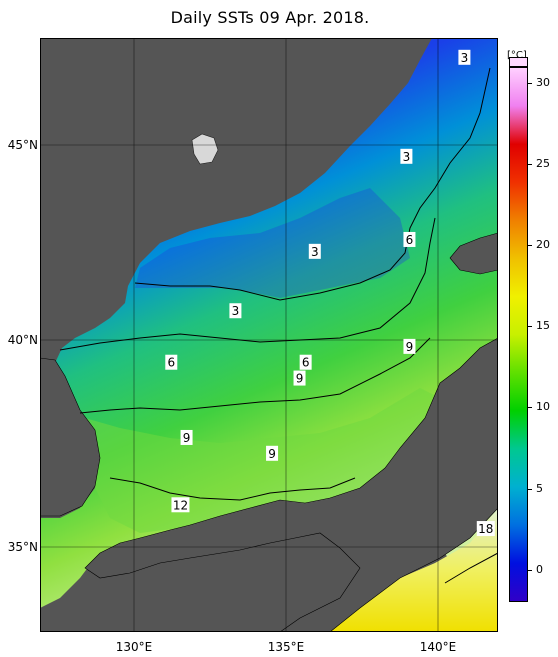 The width and height of the screenshot is (558, 657). What do you see at coordinates (270, 17) in the screenshot?
I see `map-title: Daily SSTs 09 Apr. 2018.` at bounding box center [270, 17].